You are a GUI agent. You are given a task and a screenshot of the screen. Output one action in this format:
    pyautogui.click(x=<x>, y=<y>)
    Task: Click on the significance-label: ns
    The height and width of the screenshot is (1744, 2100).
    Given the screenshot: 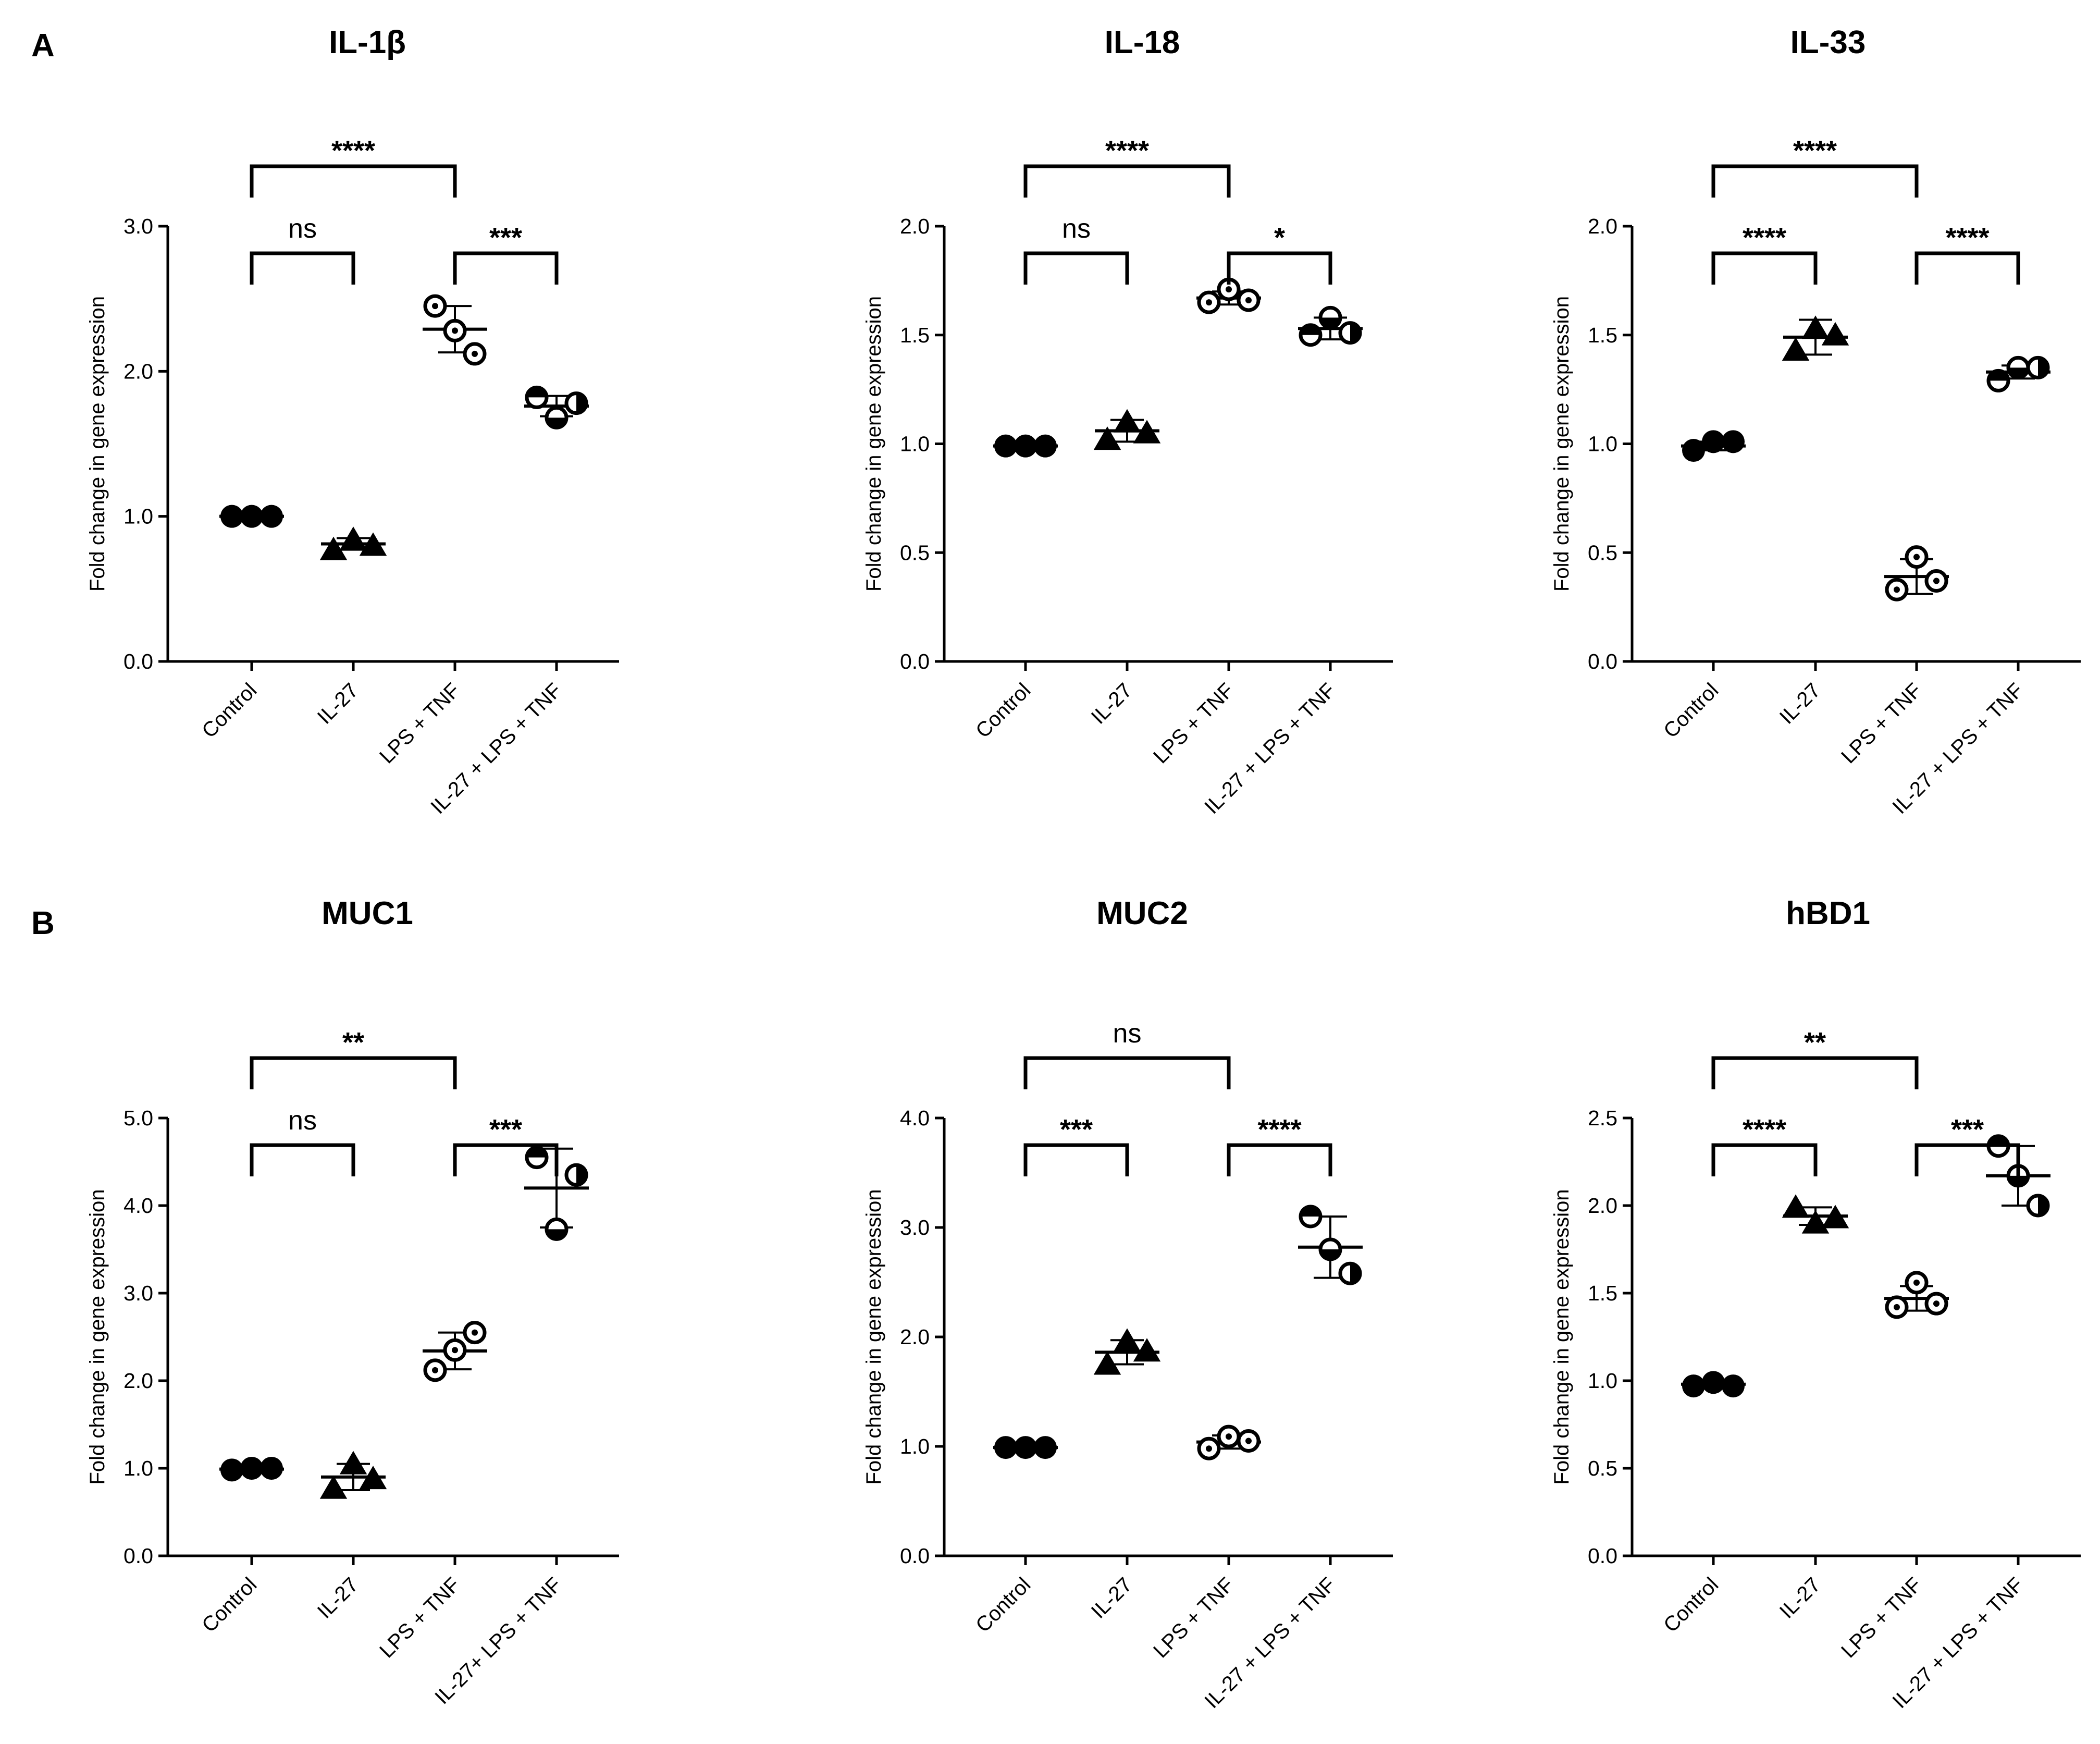 What is the action you would take?
    pyautogui.click(x=1077, y=229)
    